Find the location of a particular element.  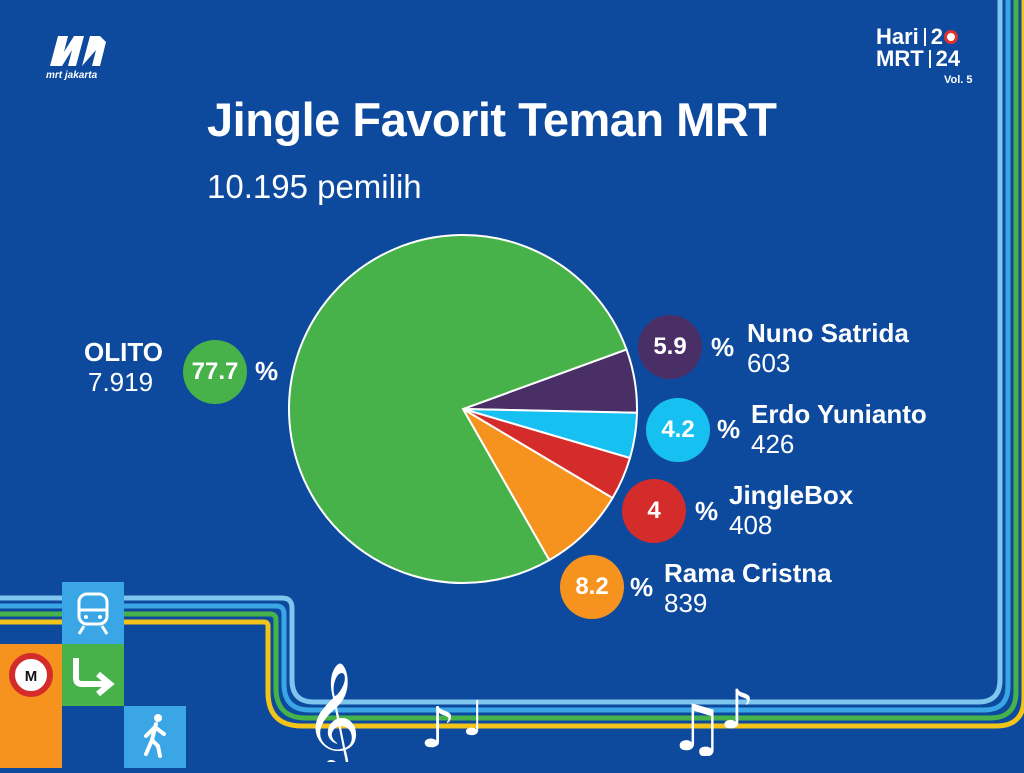

mrt-logo-icon is located at coordinates (78, 51).